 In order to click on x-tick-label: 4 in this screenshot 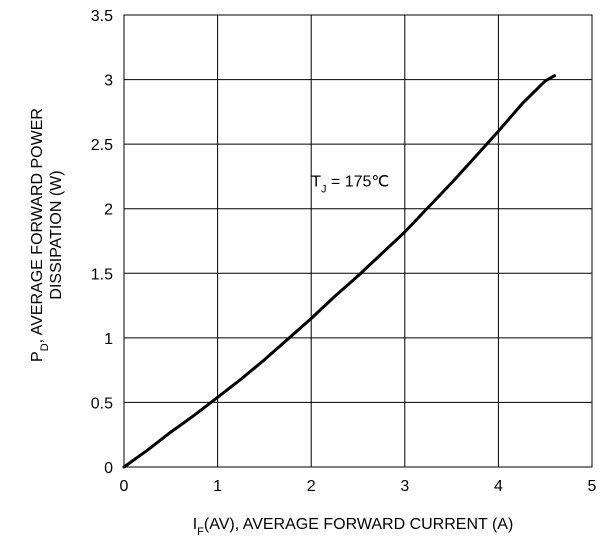, I will do `click(498, 486)`.